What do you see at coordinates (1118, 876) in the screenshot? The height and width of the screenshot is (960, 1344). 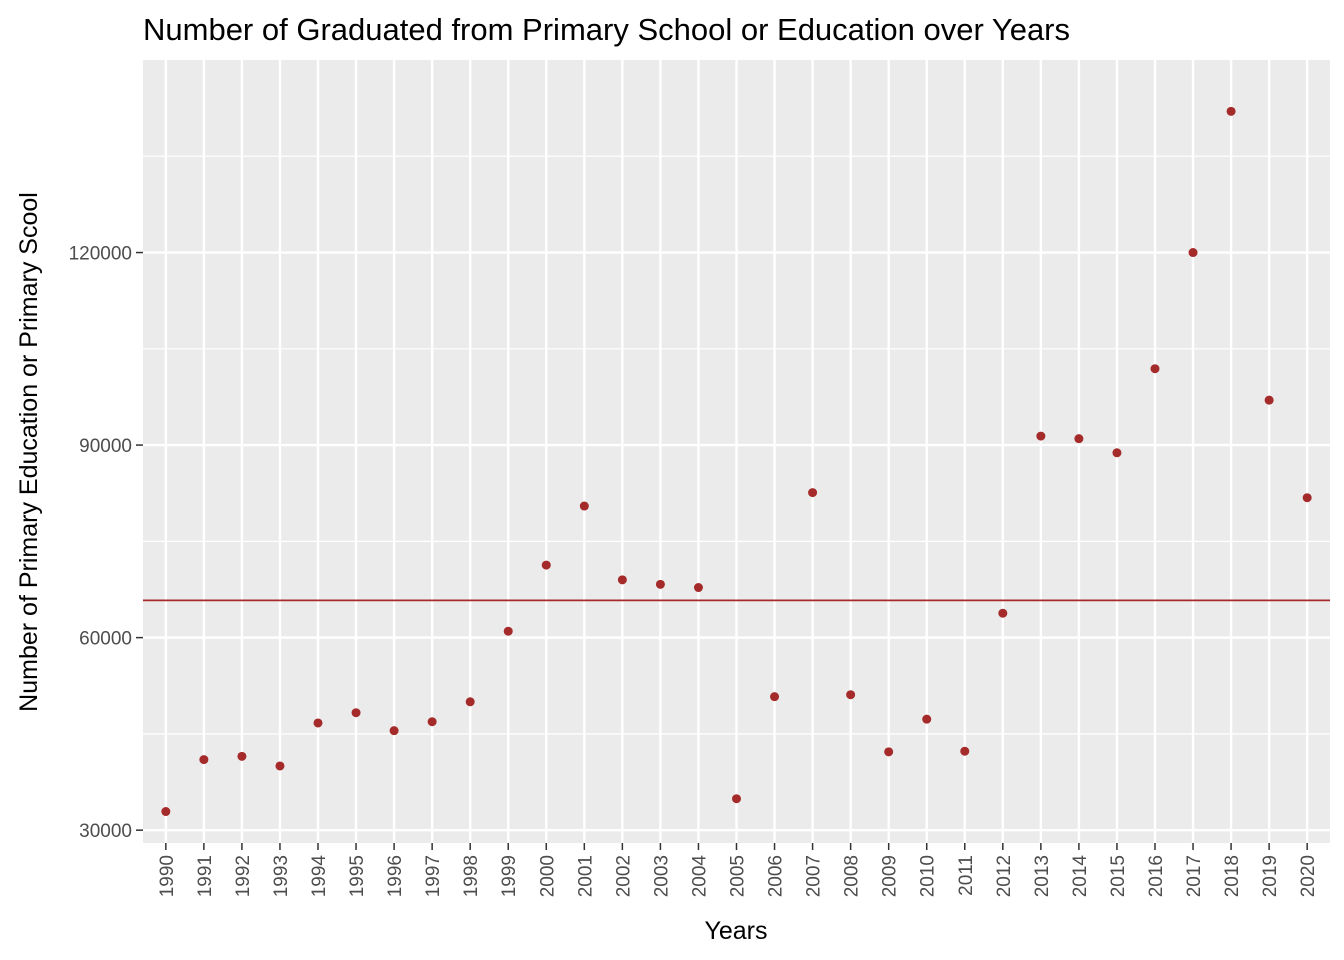 I see `x-tick-label: 2015` at bounding box center [1118, 876].